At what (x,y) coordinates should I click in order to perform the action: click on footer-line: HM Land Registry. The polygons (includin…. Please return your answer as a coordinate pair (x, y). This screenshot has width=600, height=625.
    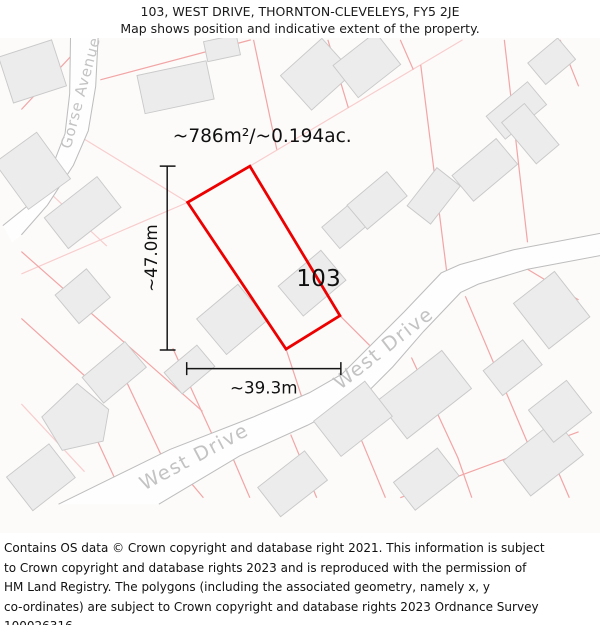
    Looking at the image, I should click on (247, 587).